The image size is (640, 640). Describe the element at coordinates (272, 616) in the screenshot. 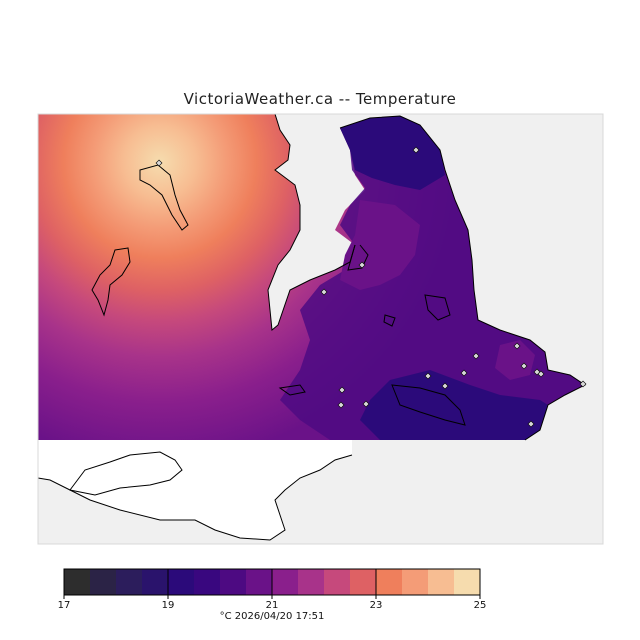

I see `legend-caption: °C 2026/04/20 17:51` at that location.